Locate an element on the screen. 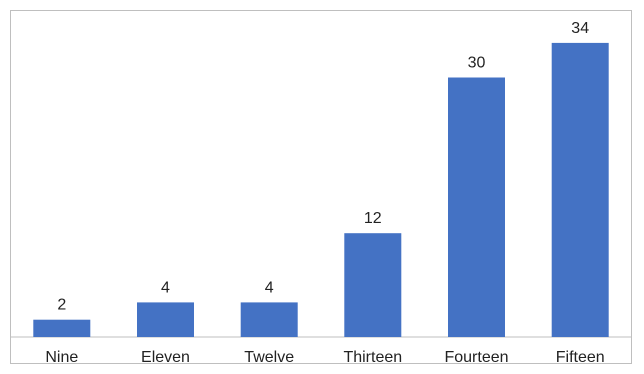 This screenshot has width=644, height=374. data-label-twelve: 4 is located at coordinates (269, 287).